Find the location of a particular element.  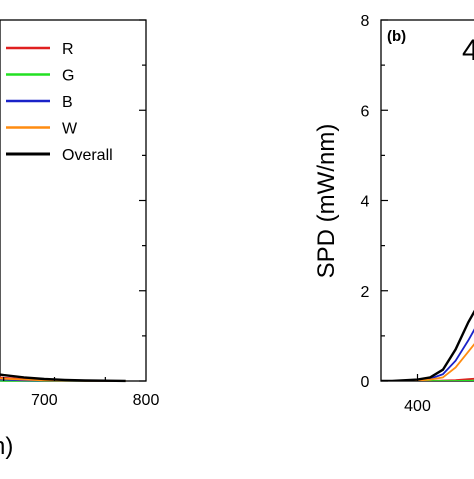

legend-label-b: B is located at coordinates (67, 102).